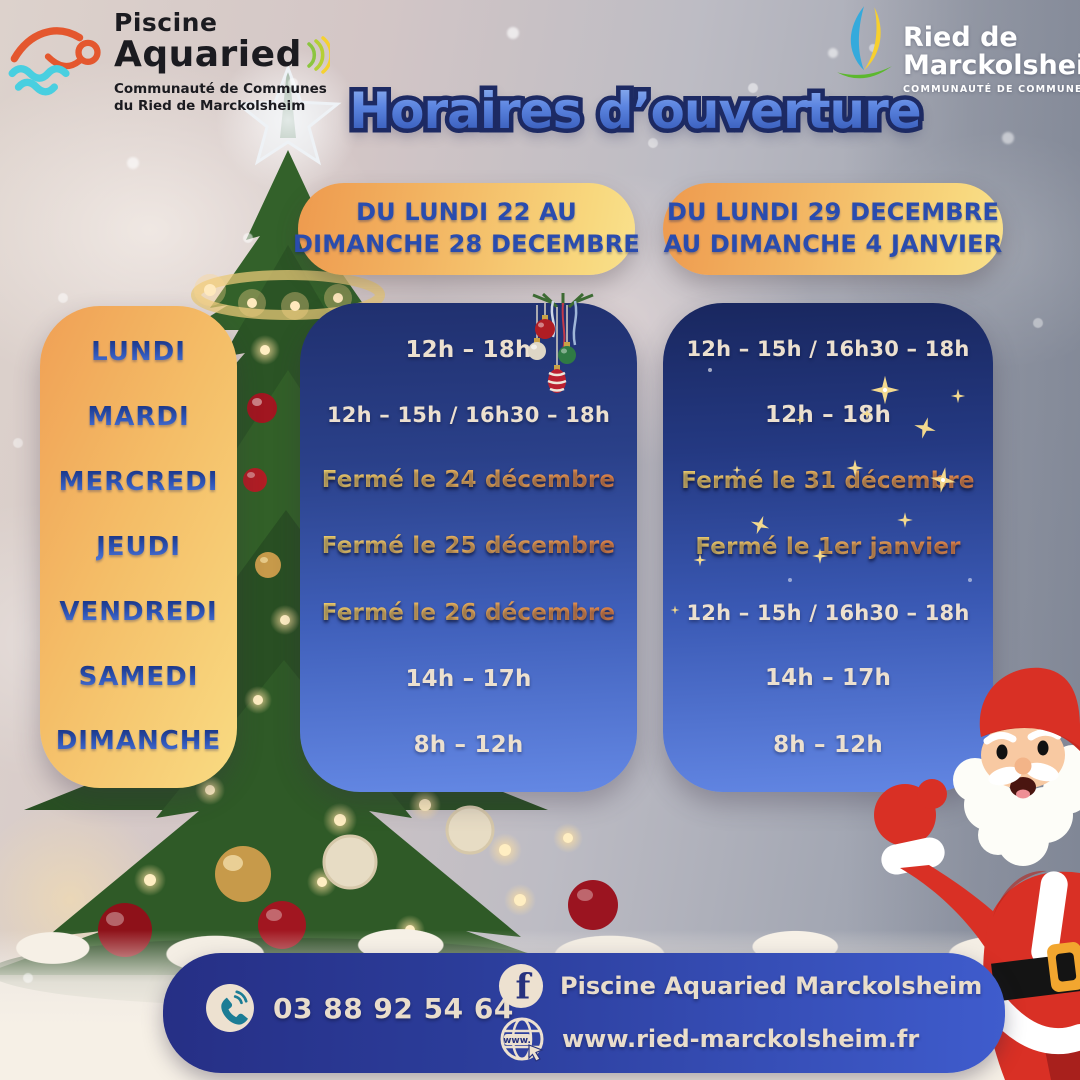  Describe the element at coordinates (466, 229) in the screenshot. I see `week1-header-pill: DU LUNDI 22 AU DIMANCHE 28 DECEMBRE` at that location.